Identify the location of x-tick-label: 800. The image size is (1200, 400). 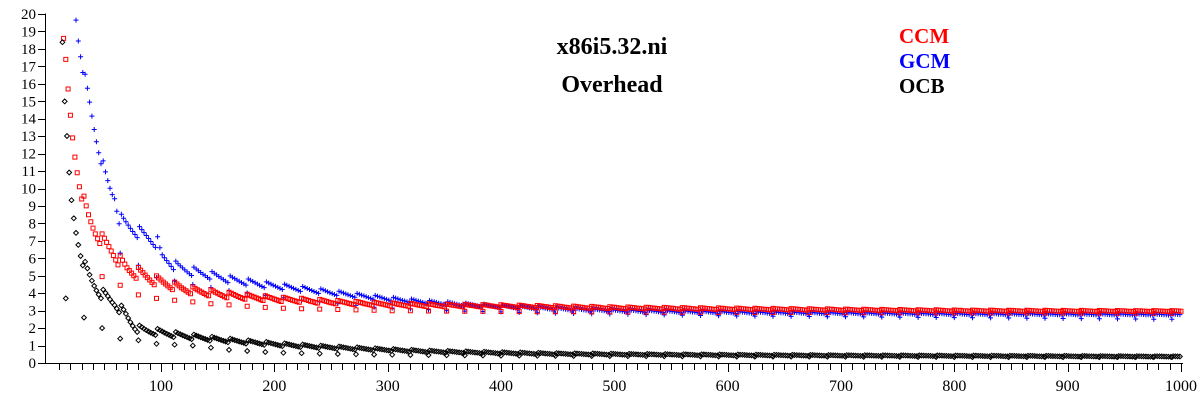
(954, 386).